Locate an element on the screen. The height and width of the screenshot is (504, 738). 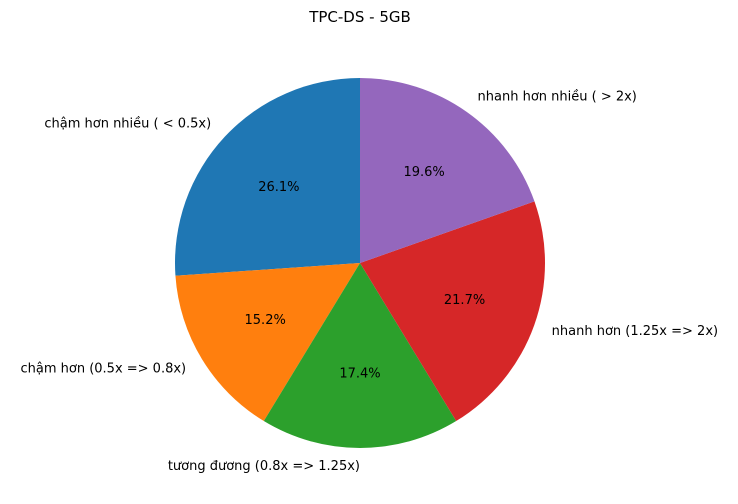
slice-percent-label: 19.6% is located at coordinates (423, 172).